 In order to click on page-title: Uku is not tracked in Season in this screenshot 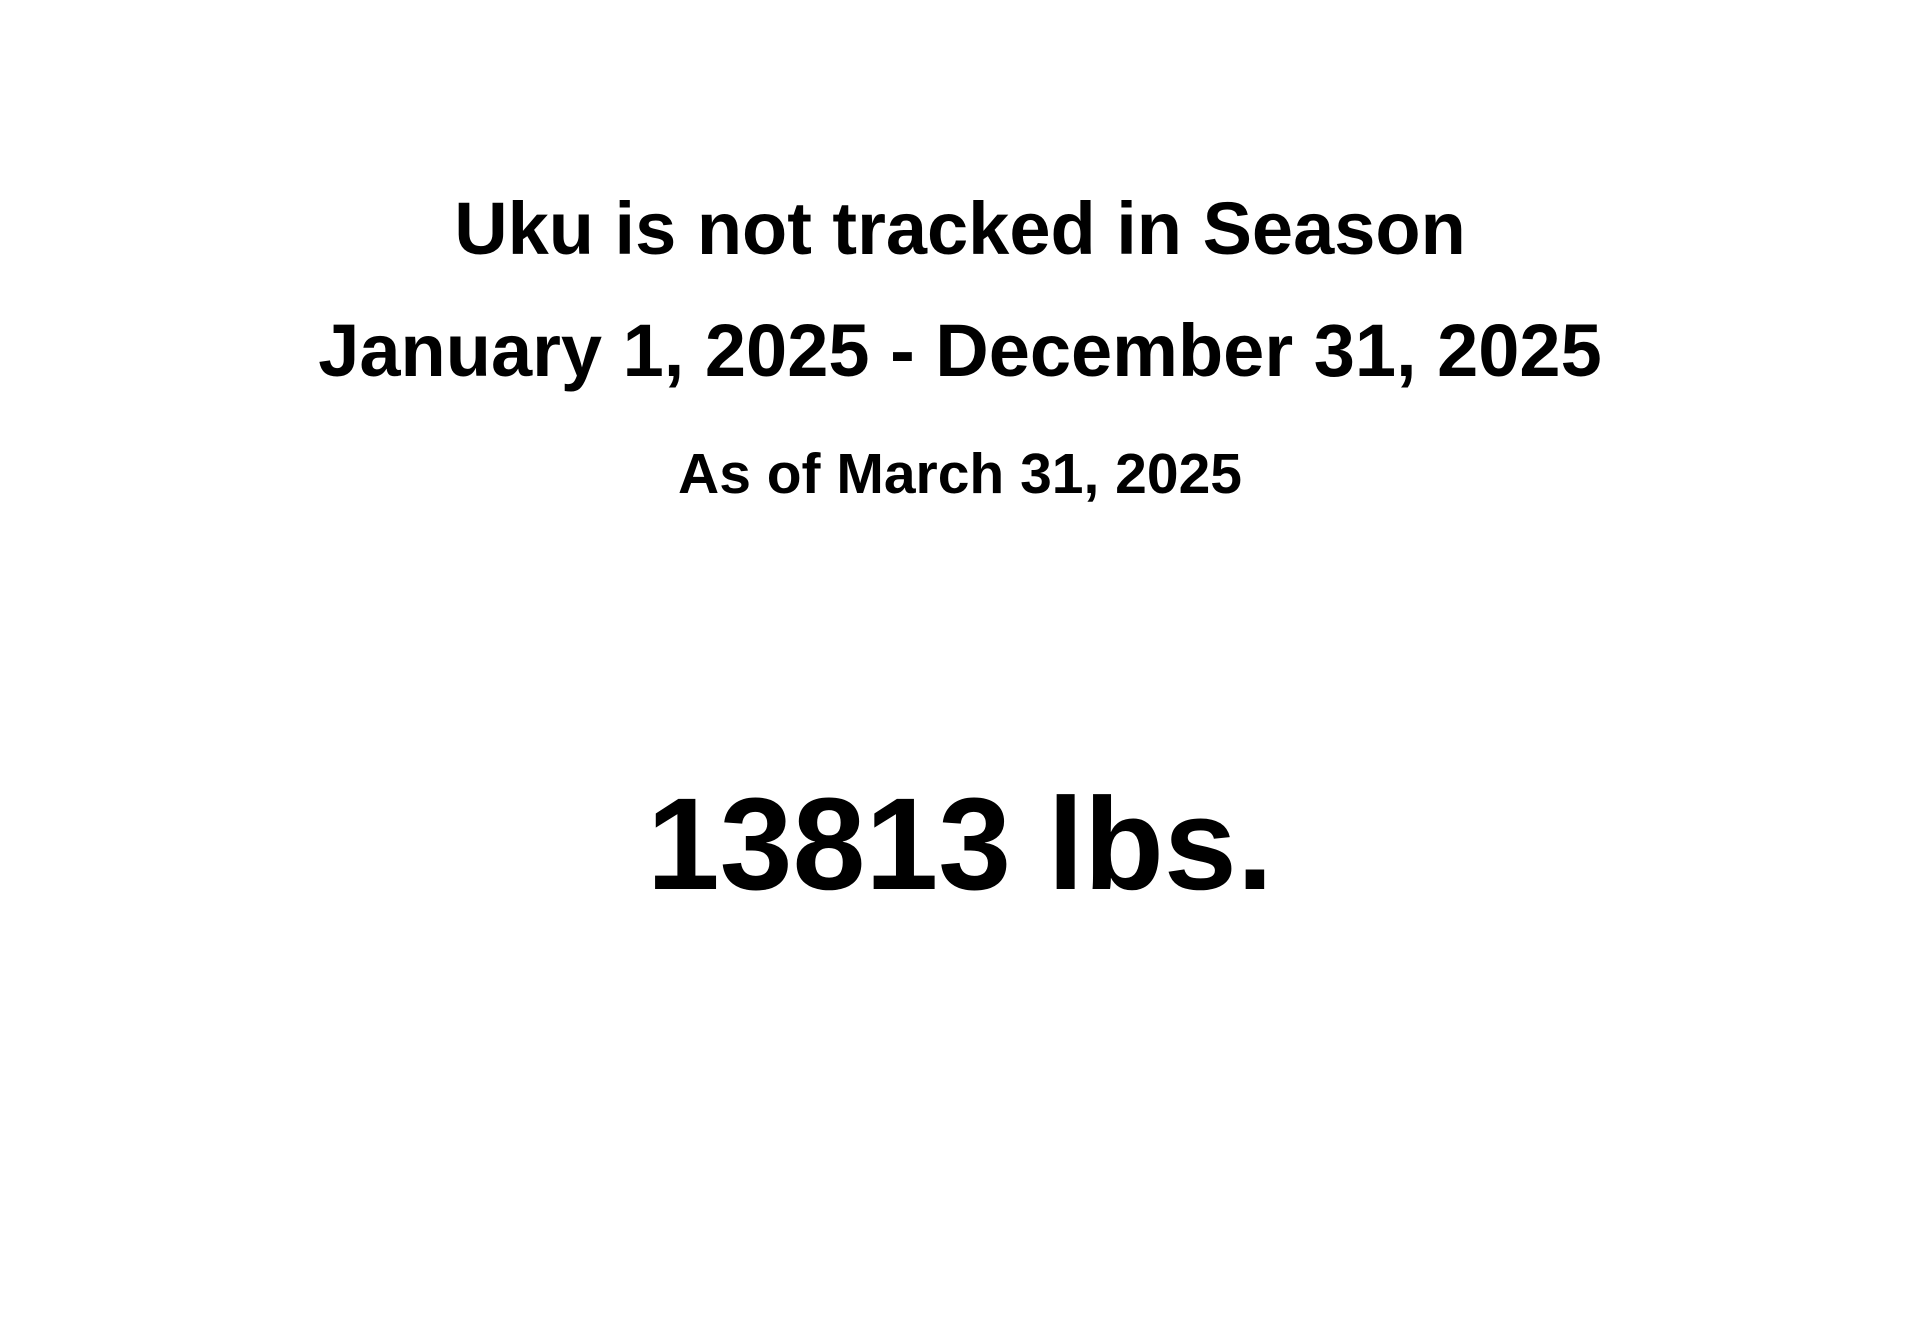, I will do `click(960, 228)`.